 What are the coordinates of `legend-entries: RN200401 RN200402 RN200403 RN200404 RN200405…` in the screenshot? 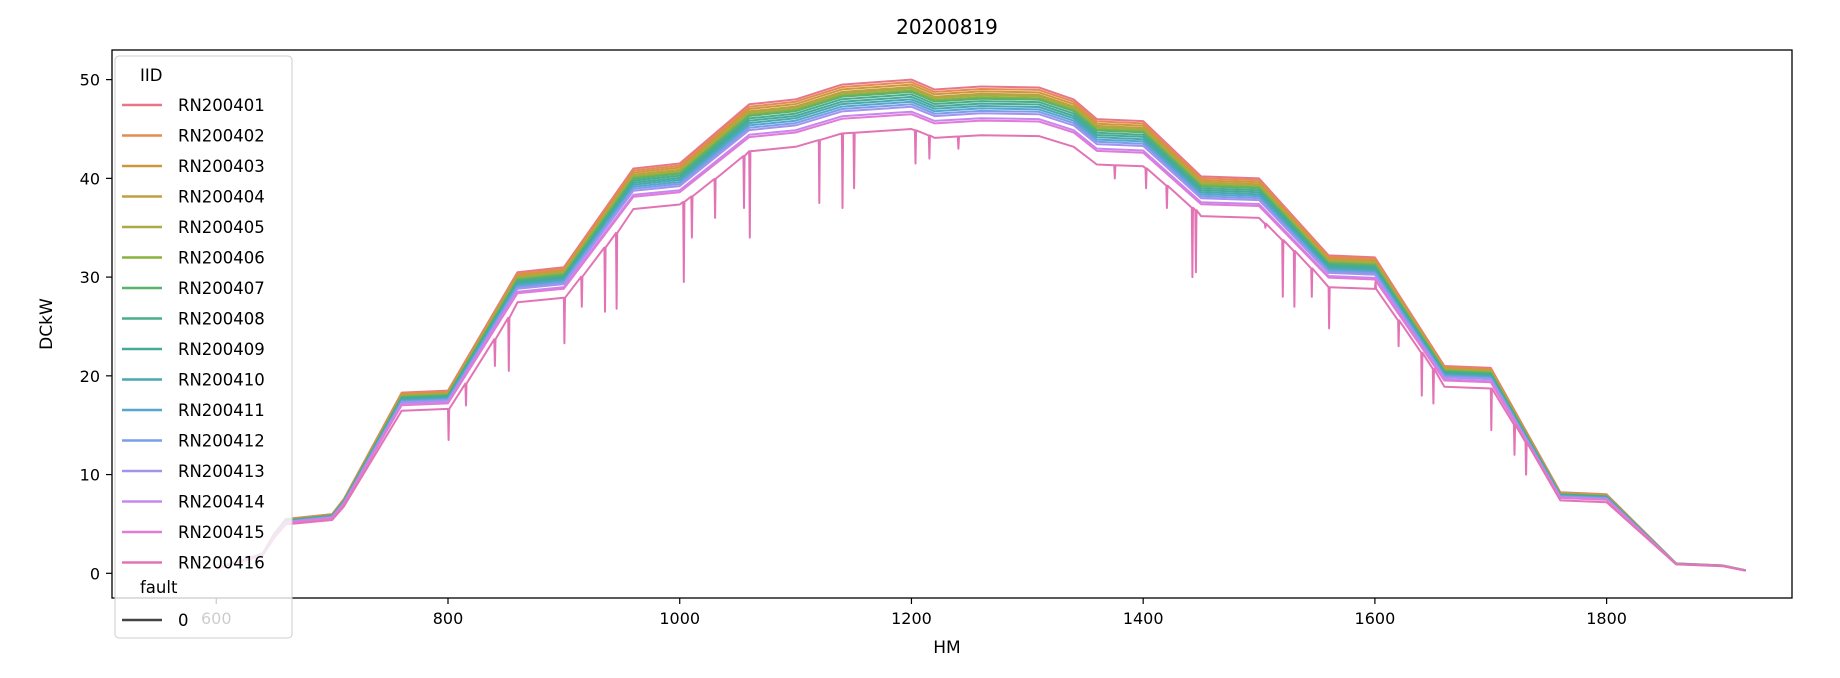 It's located at (193, 334).